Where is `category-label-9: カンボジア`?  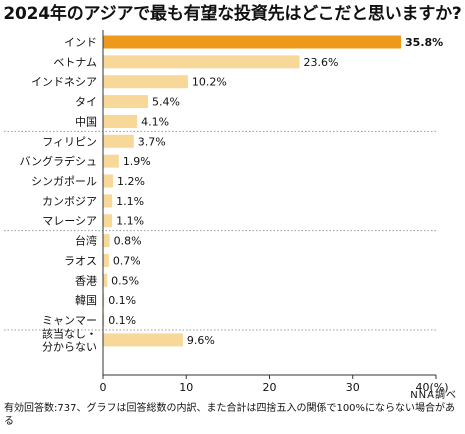
category-label-9: カンボジア is located at coordinates (69, 201).